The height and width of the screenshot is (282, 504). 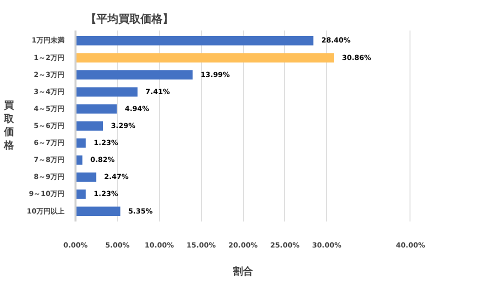 What do you see at coordinates (130, 19) in the screenshot?
I see `chart-title: 【平均買取価格】` at bounding box center [130, 19].